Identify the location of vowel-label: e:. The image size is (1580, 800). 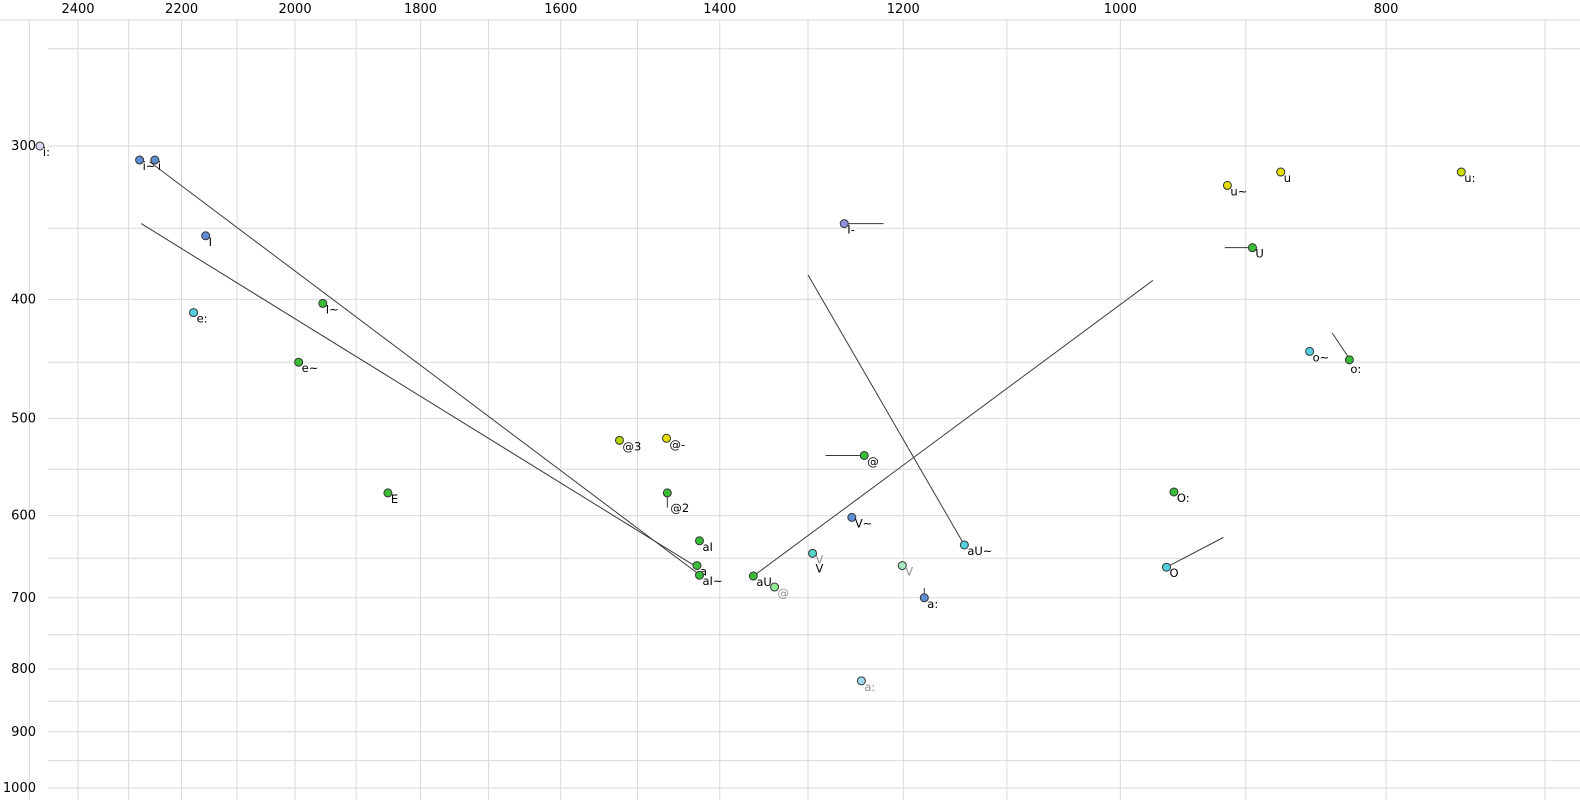
(202, 319).